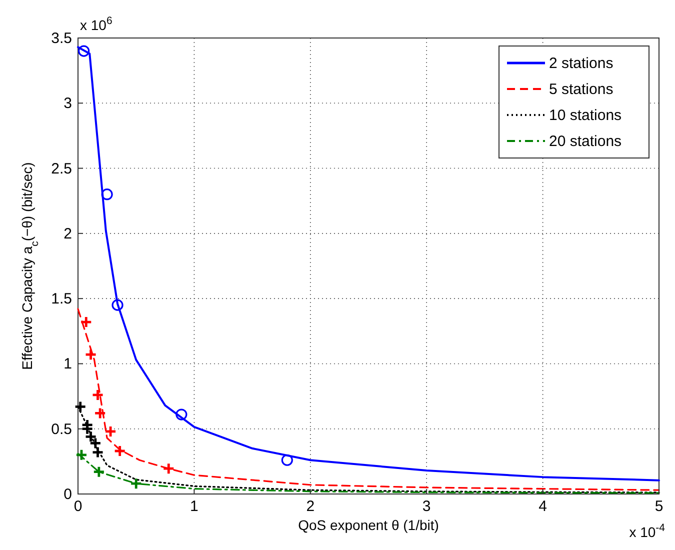  What do you see at coordinates (68, 364) in the screenshot?
I see `y-tick-label: 1` at bounding box center [68, 364].